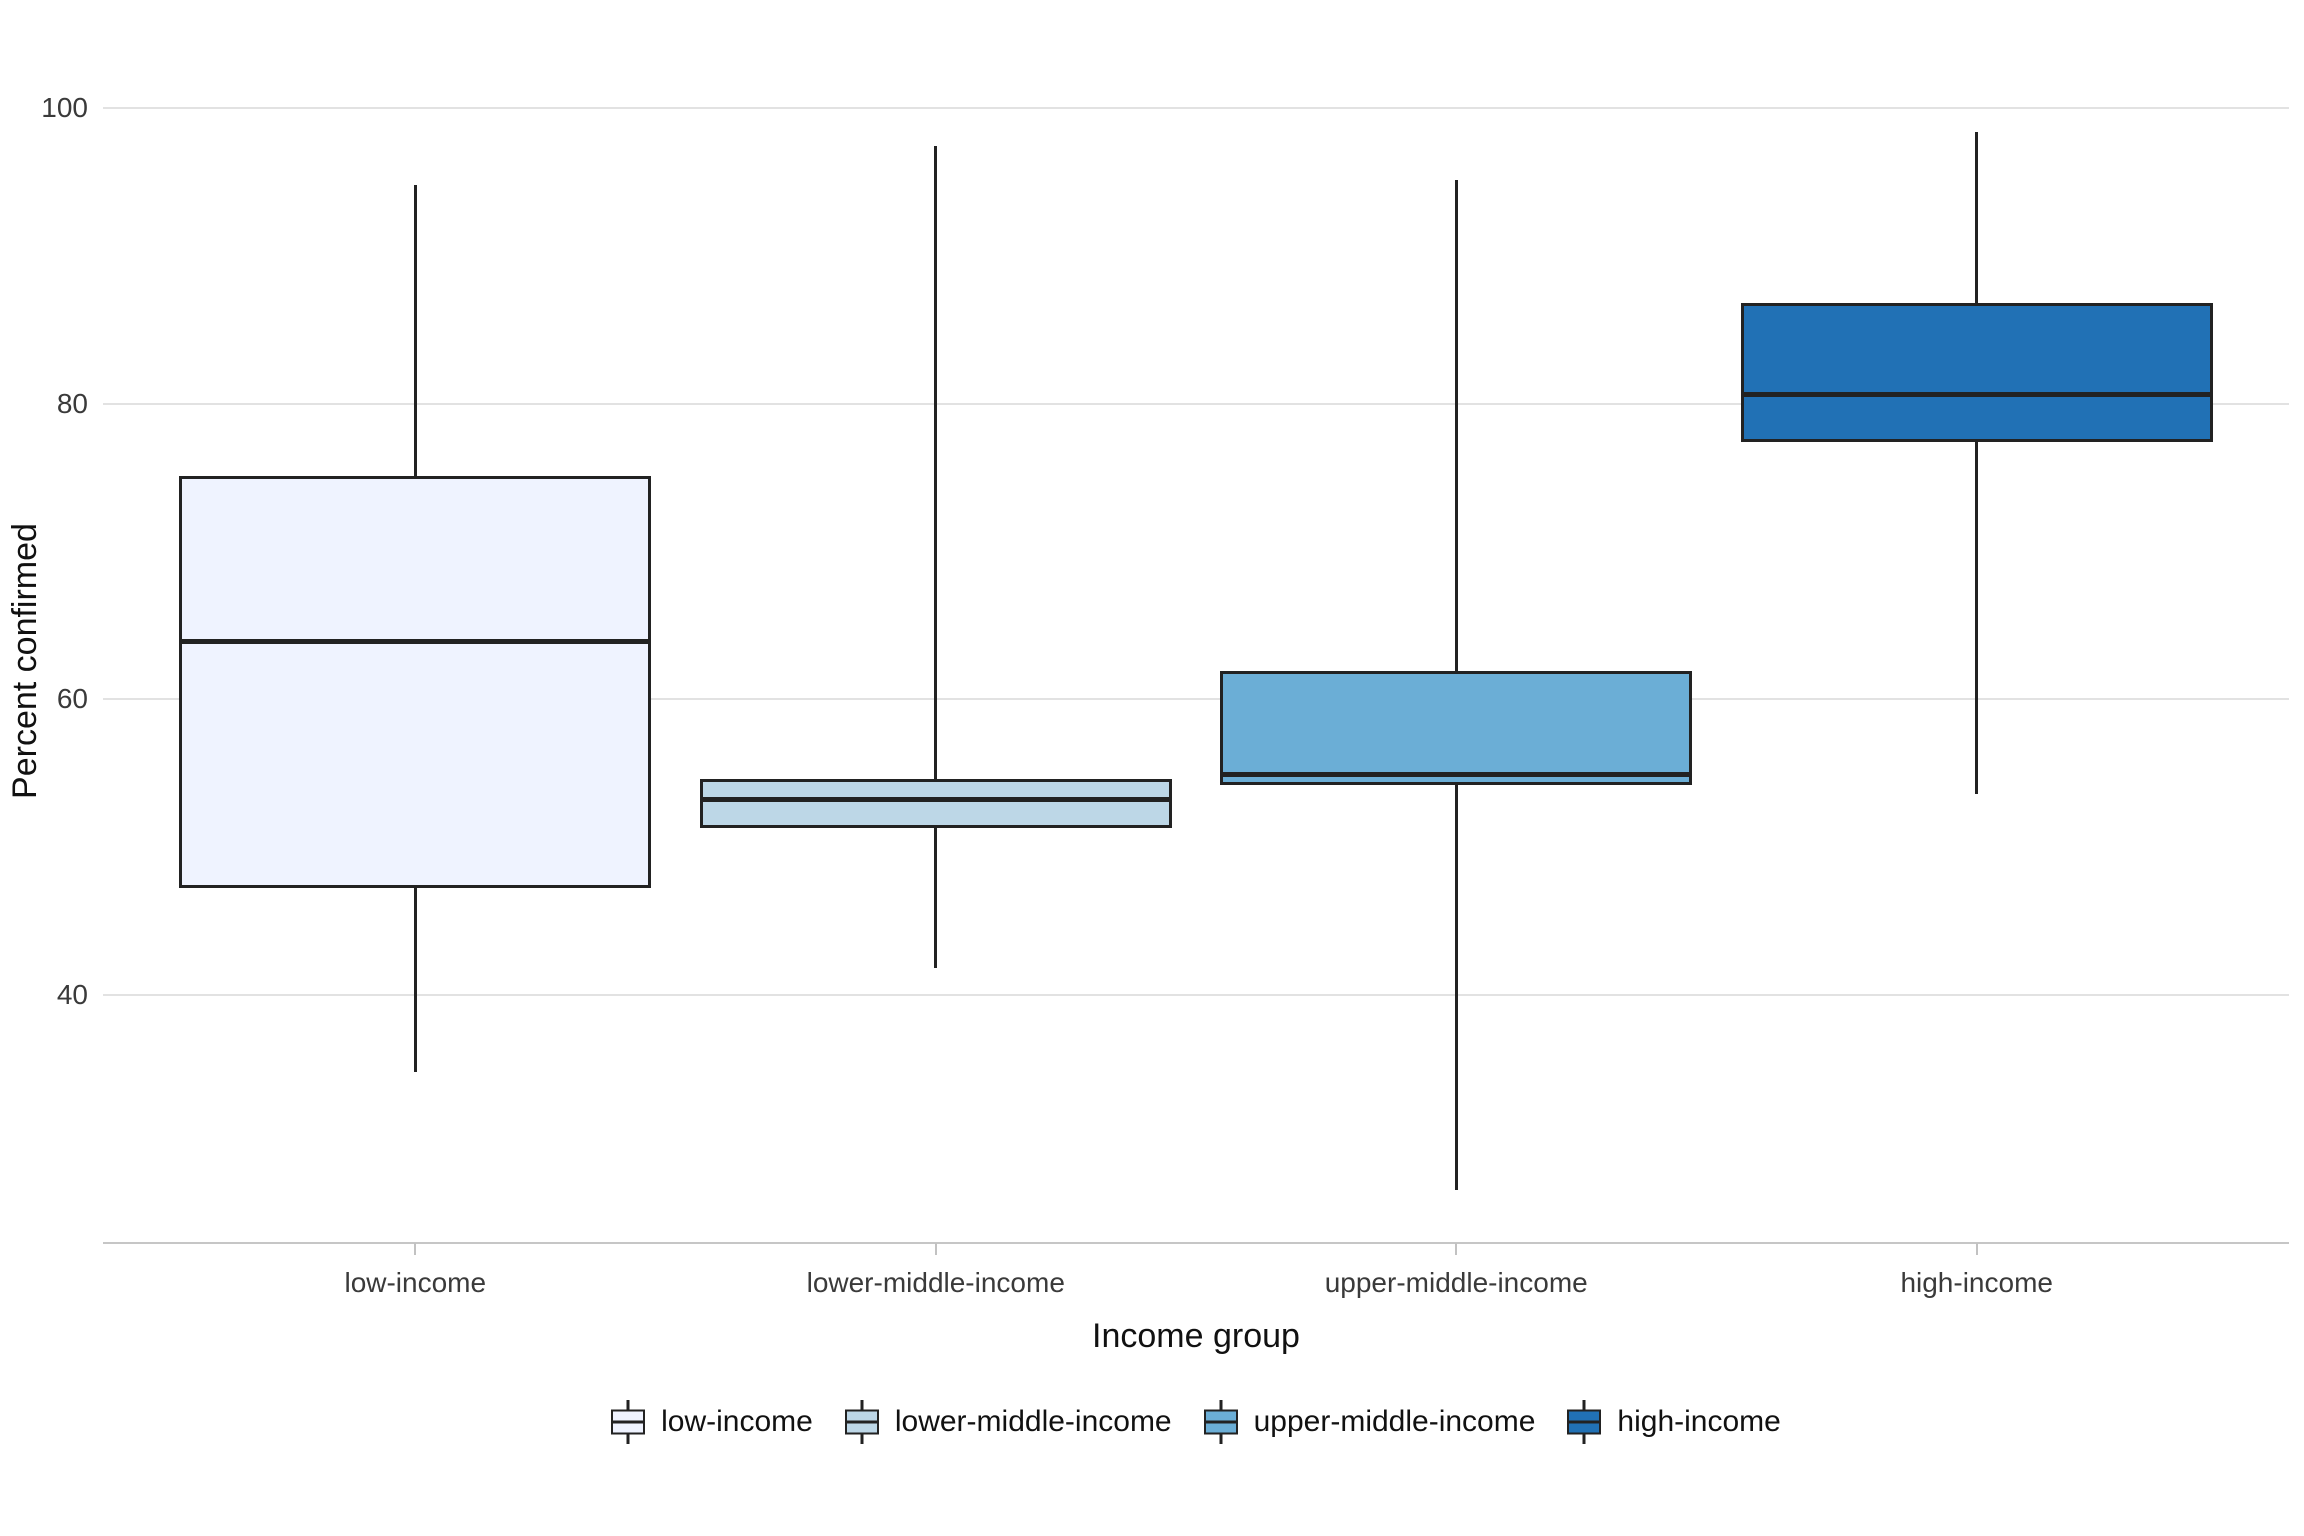  Describe the element at coordinates (72, 699) in the screenshot. I see `y-tick-label: 60` at that location.